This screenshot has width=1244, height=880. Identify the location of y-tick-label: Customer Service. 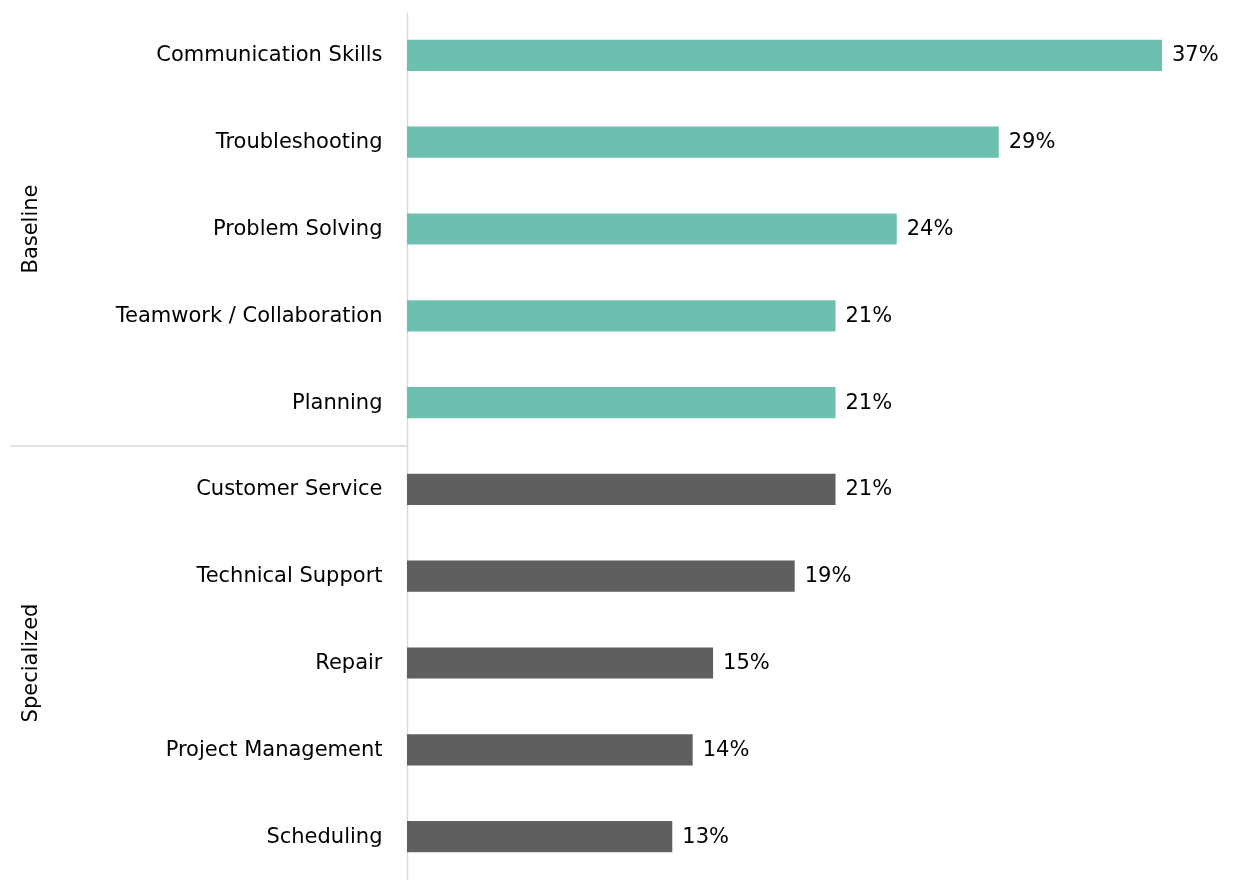
(289, 488).